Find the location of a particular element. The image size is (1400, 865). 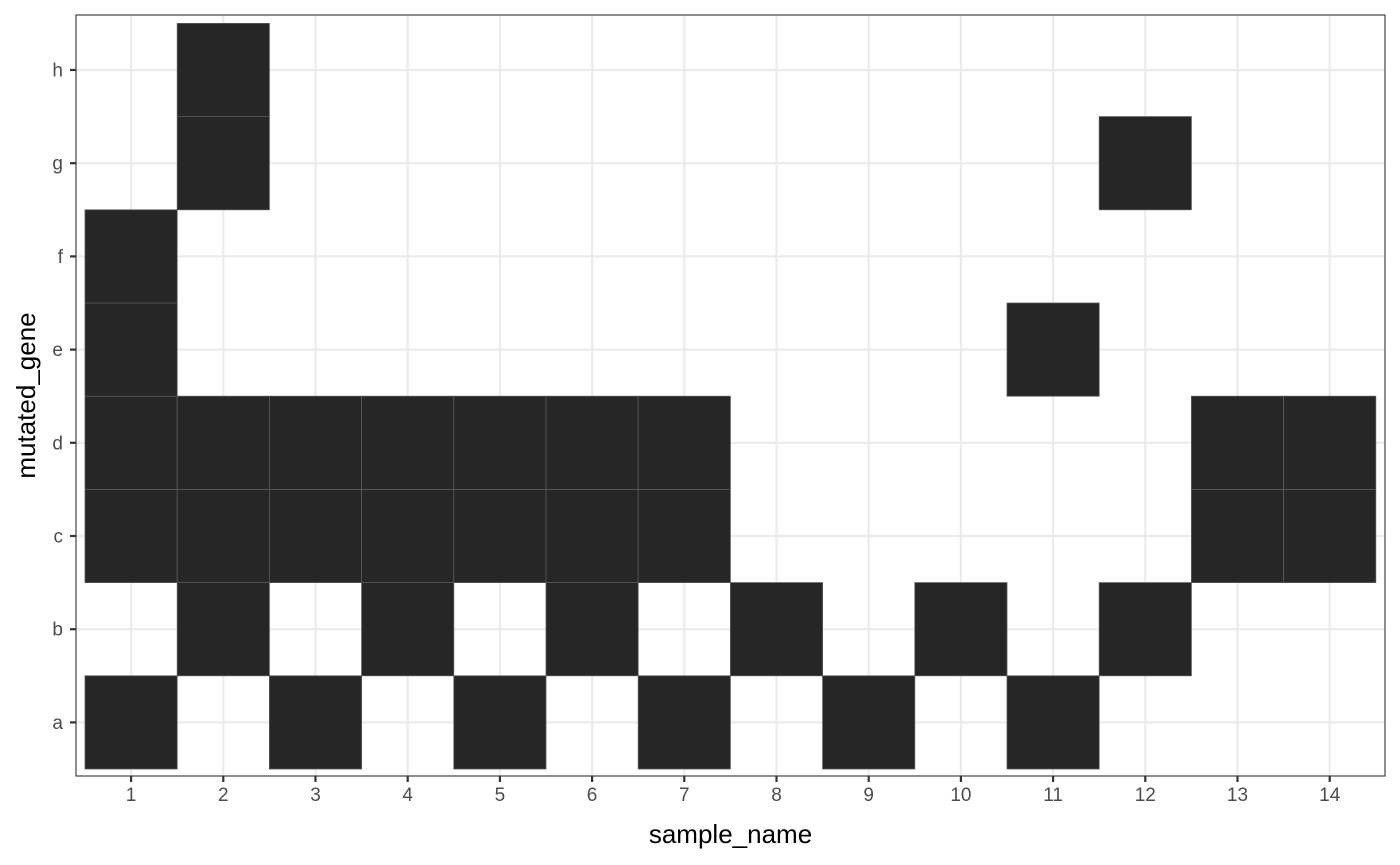

x-tick-label: 8 is located at coordinates (776, 795).